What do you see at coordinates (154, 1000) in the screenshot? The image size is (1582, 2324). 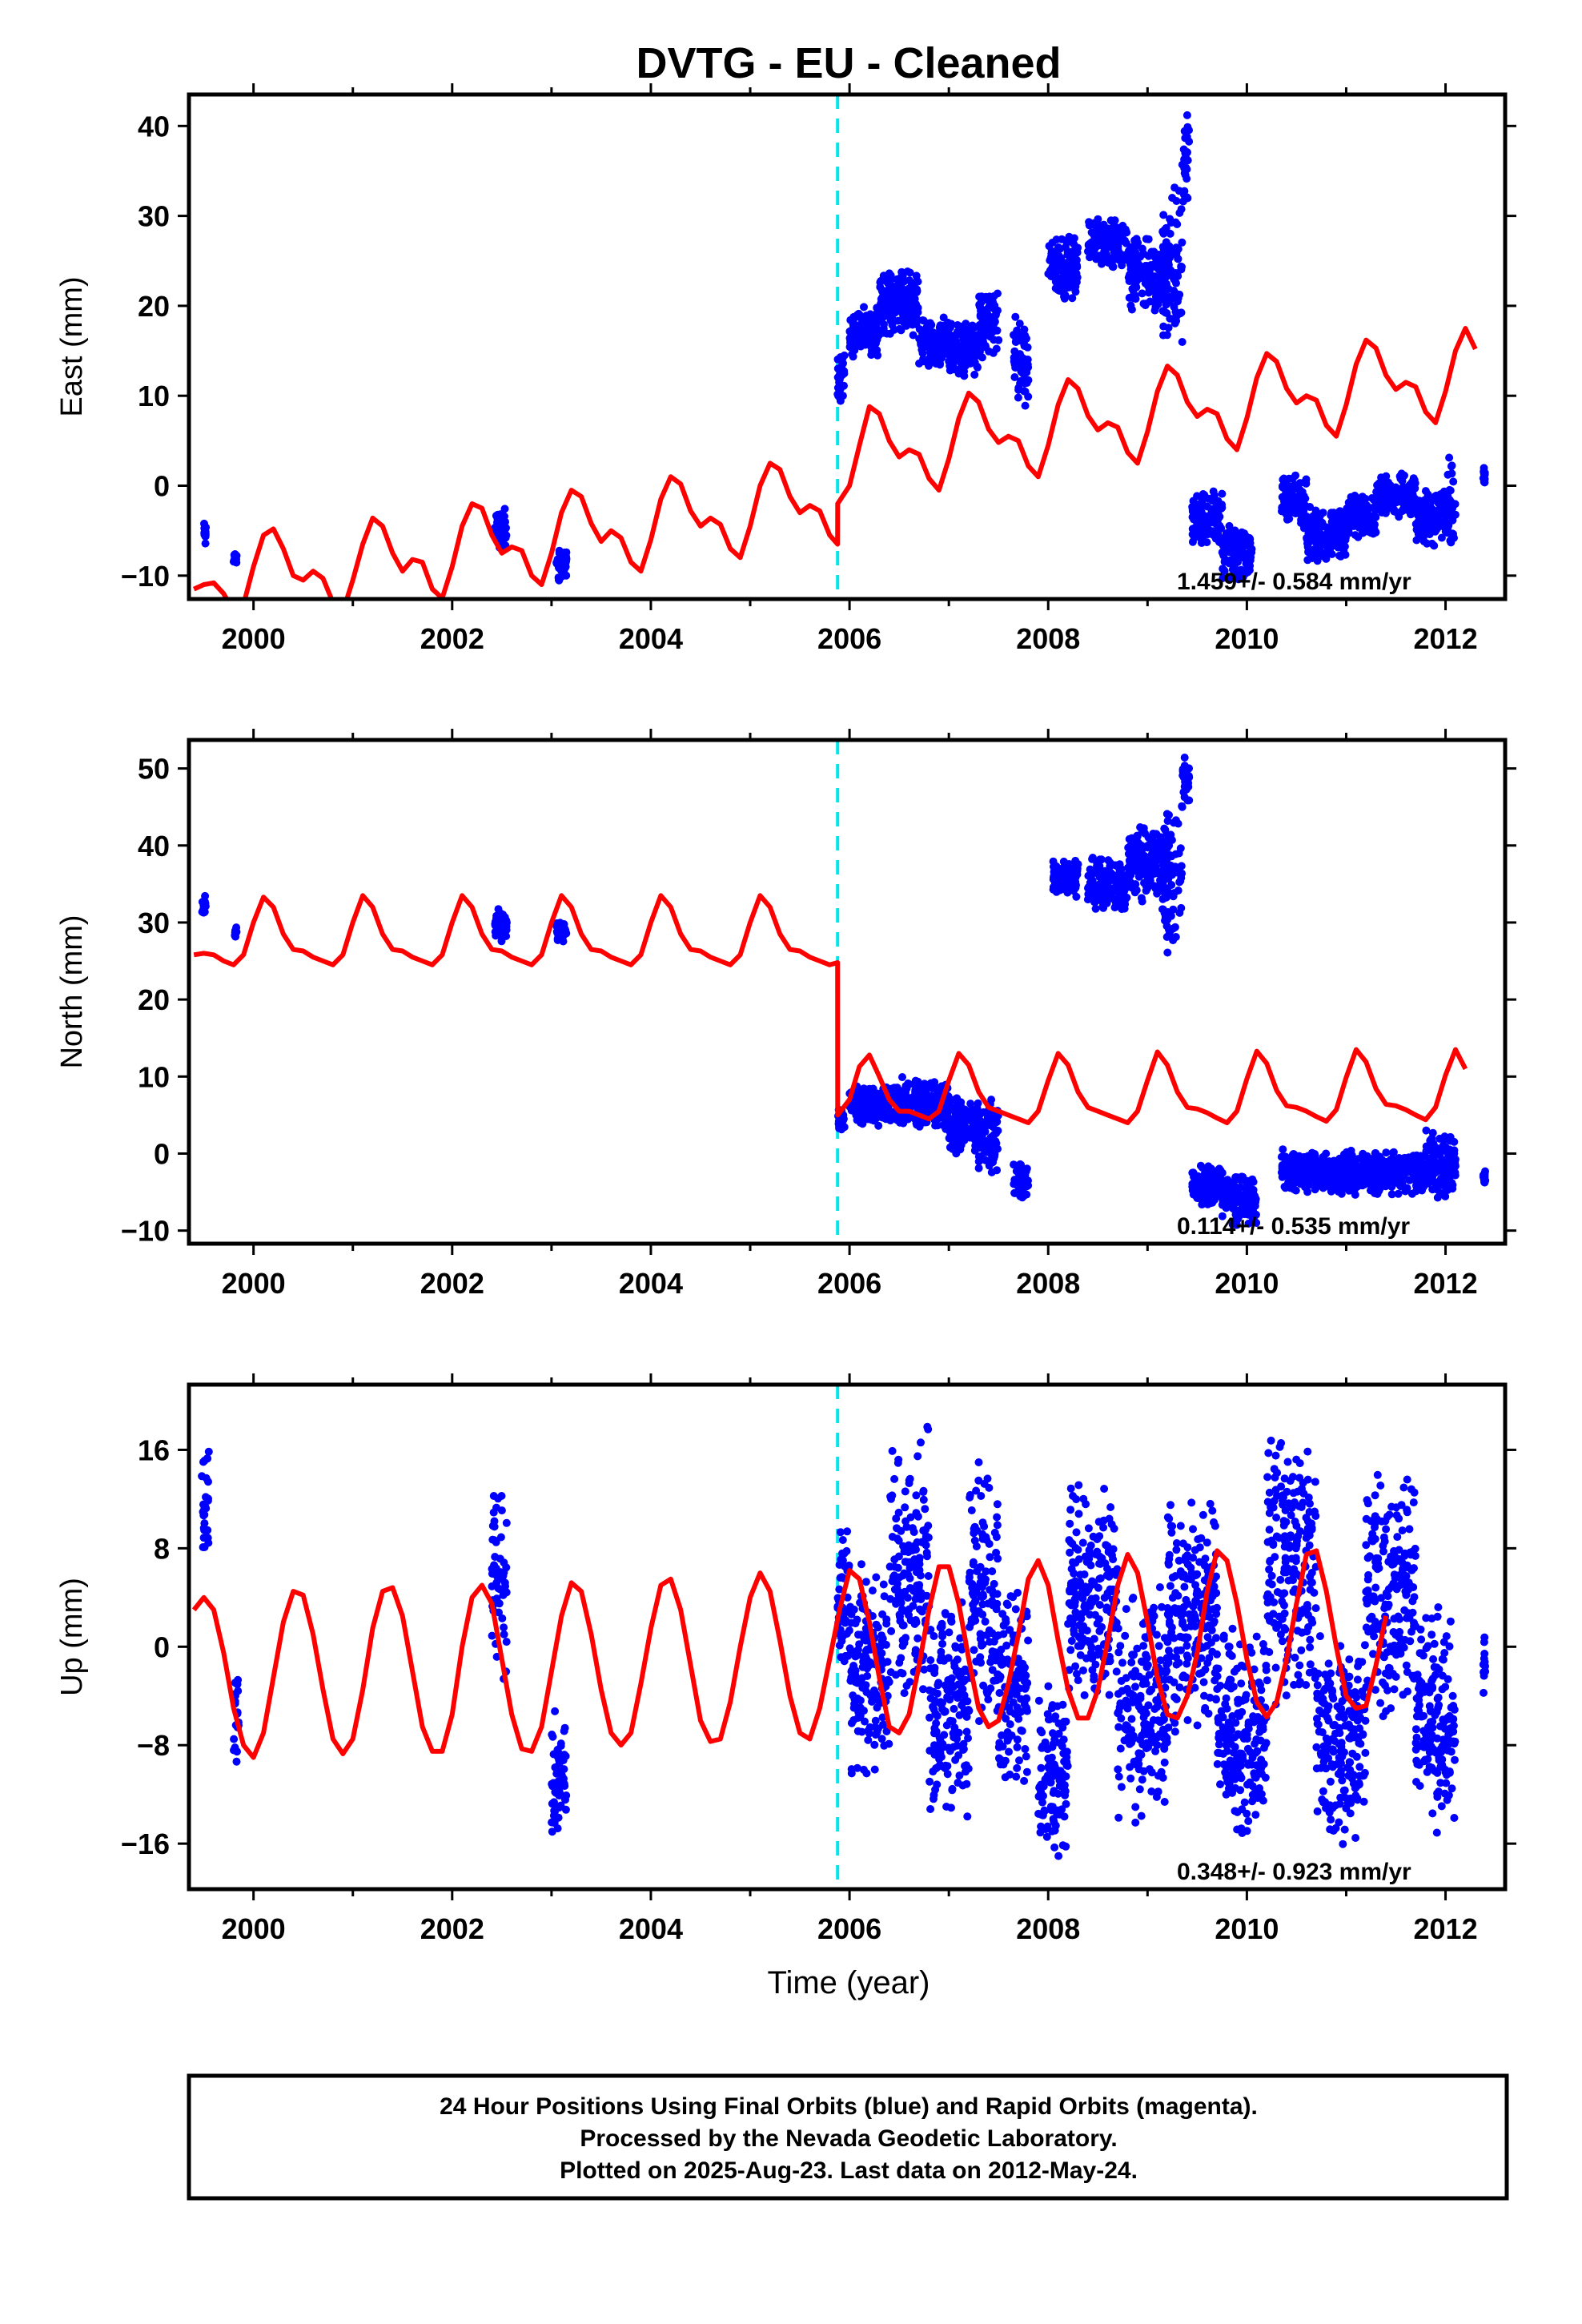 I see `north-y-tick-label: 20` at bounding box center [154, 1000].